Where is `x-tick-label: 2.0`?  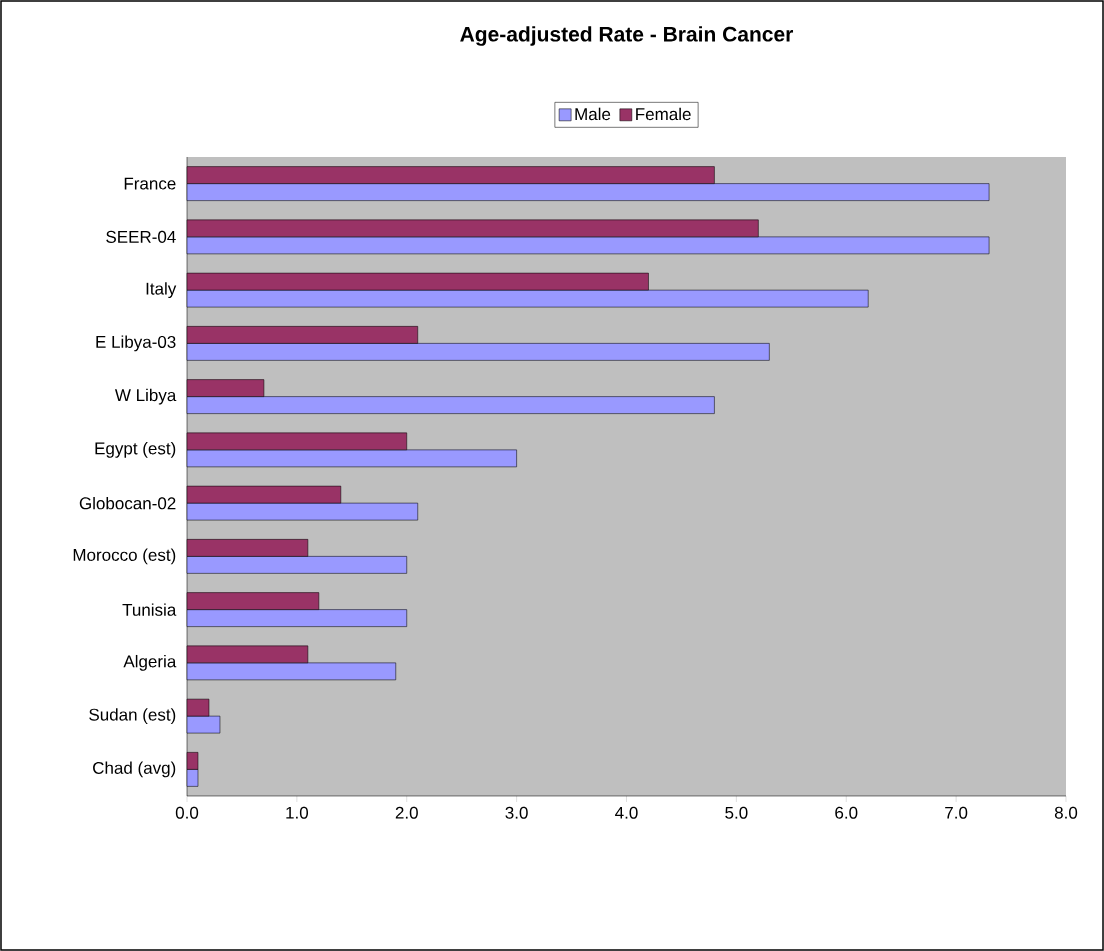 x-tick-label: 2.0 is located at coordinates (406, 812).